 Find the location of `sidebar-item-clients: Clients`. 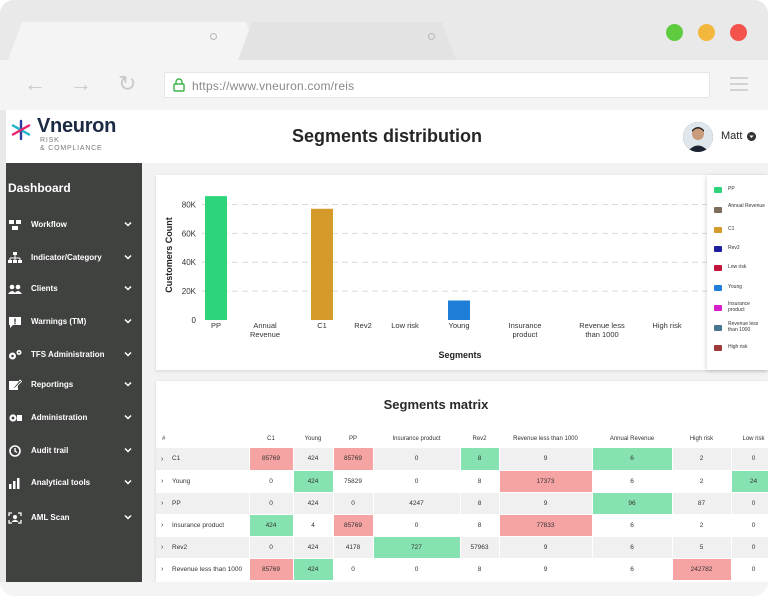

sidebar-item-clients: Clients is located at coordinates (74, 290).